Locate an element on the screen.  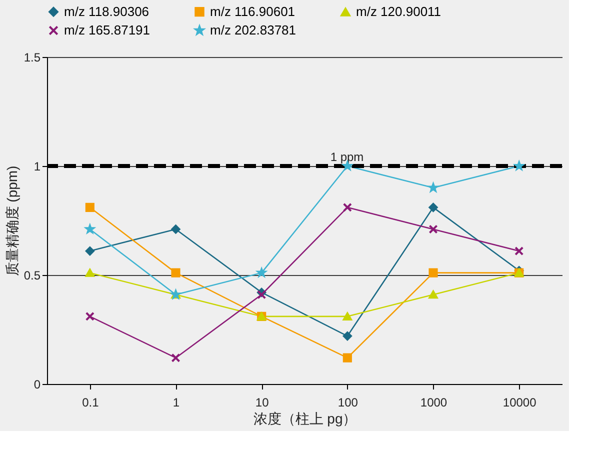
ref-line-label: 1 ppm is located at coordinates (347, 157).